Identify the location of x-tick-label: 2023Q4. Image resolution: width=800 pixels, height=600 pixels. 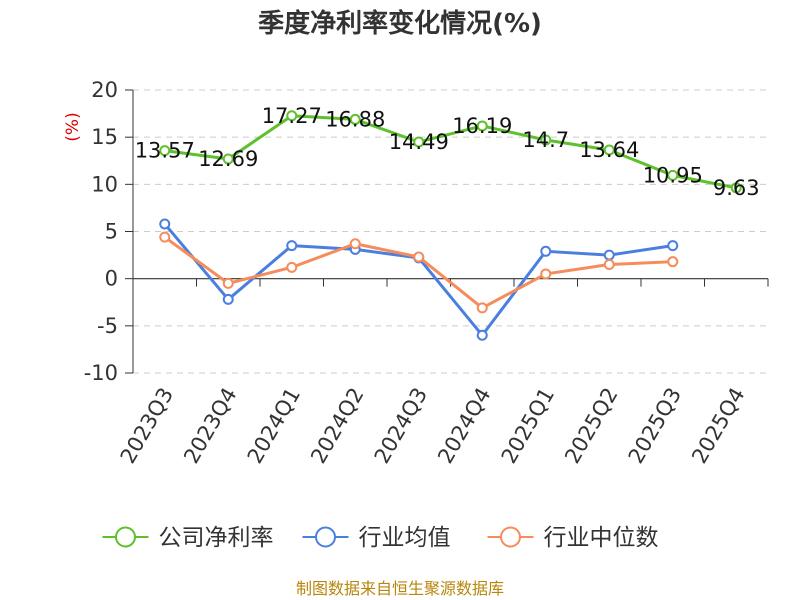
(210, 426).